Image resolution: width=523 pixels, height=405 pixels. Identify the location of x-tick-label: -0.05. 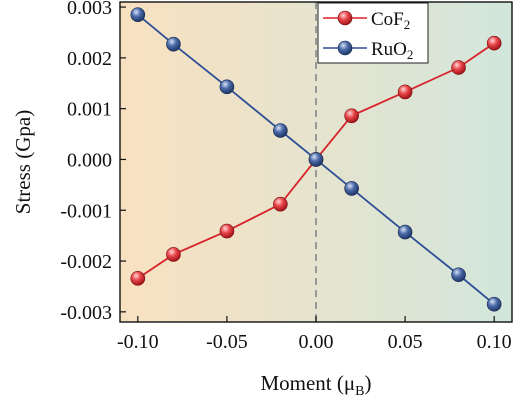
(227, 342).